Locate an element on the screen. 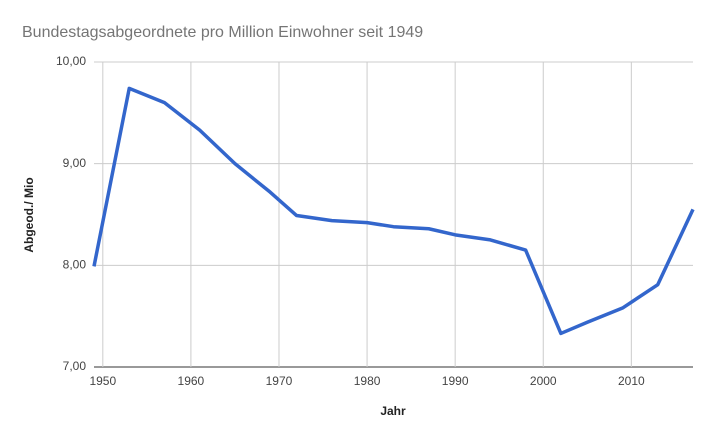 The width and height of the screenshot is (717, 443). y-tick-label: 8,00 is located at coordinates (75, 265).